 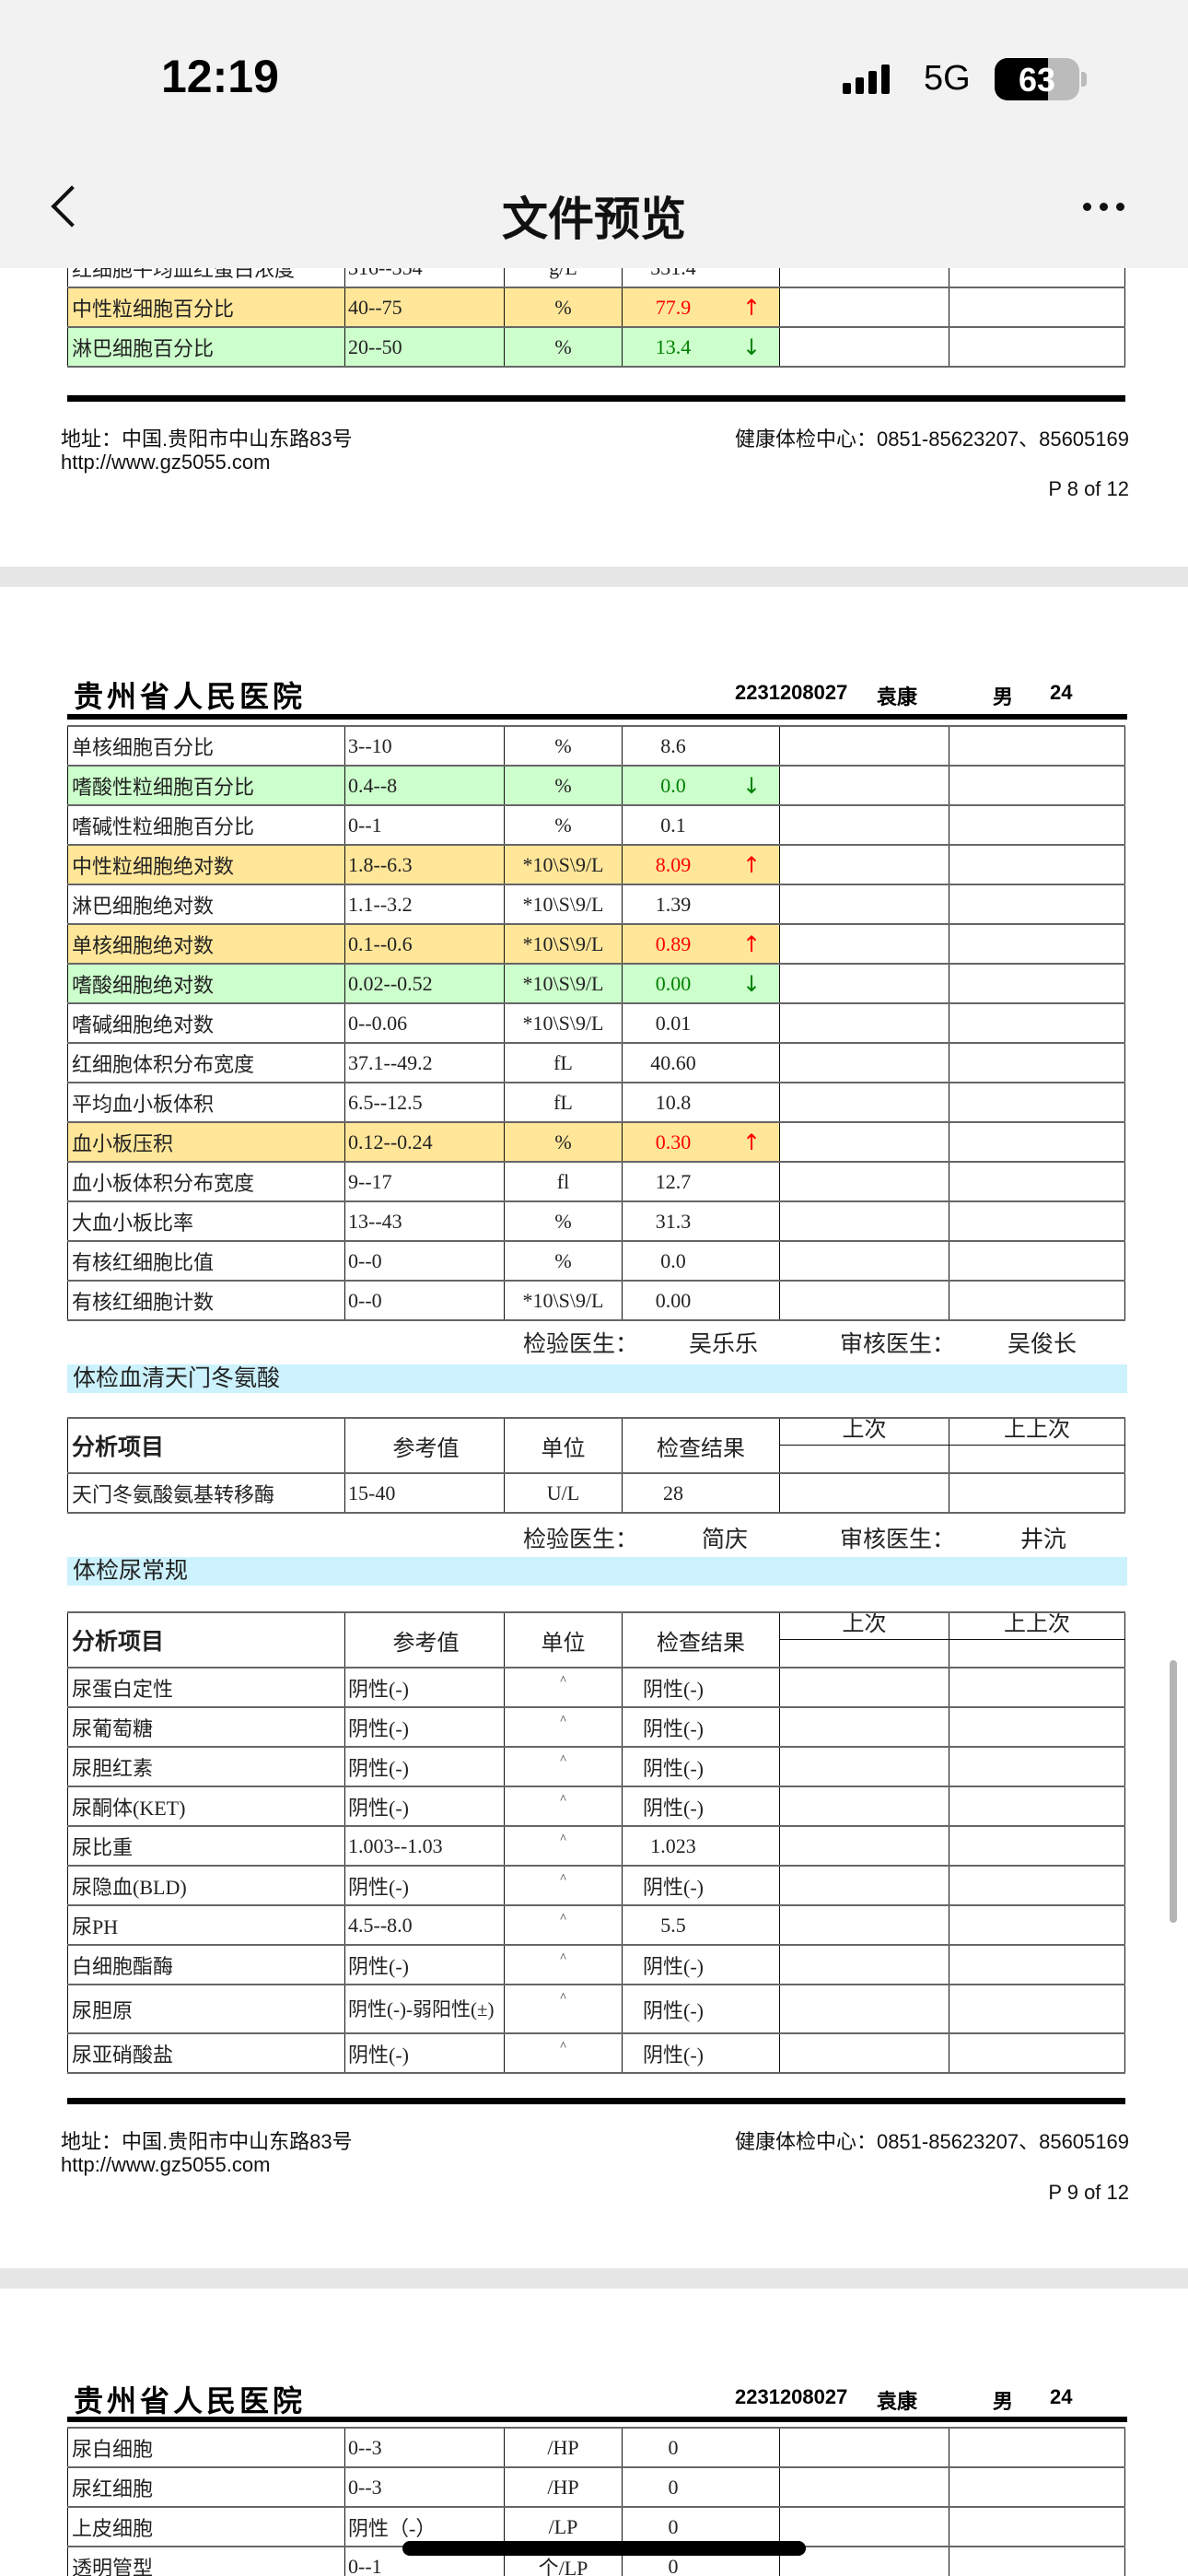 What do you see at coordinates (752, 347) in the screenshot?
I see `arrow-down-icon: ↓` at bounding box center [752, 347].